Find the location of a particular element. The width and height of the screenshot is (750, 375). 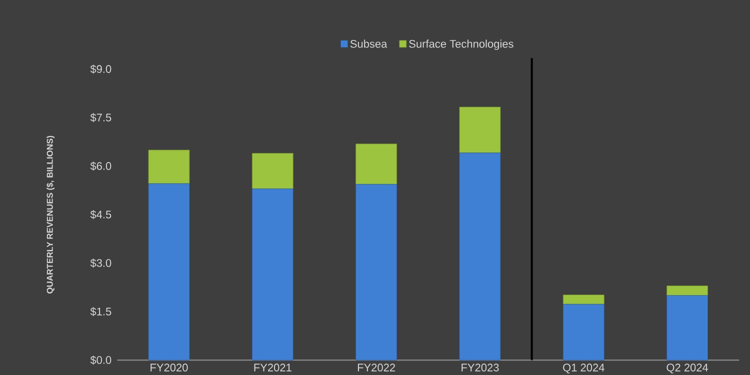

y-tick-label: $3.0 is located at coordinates (101, 263).